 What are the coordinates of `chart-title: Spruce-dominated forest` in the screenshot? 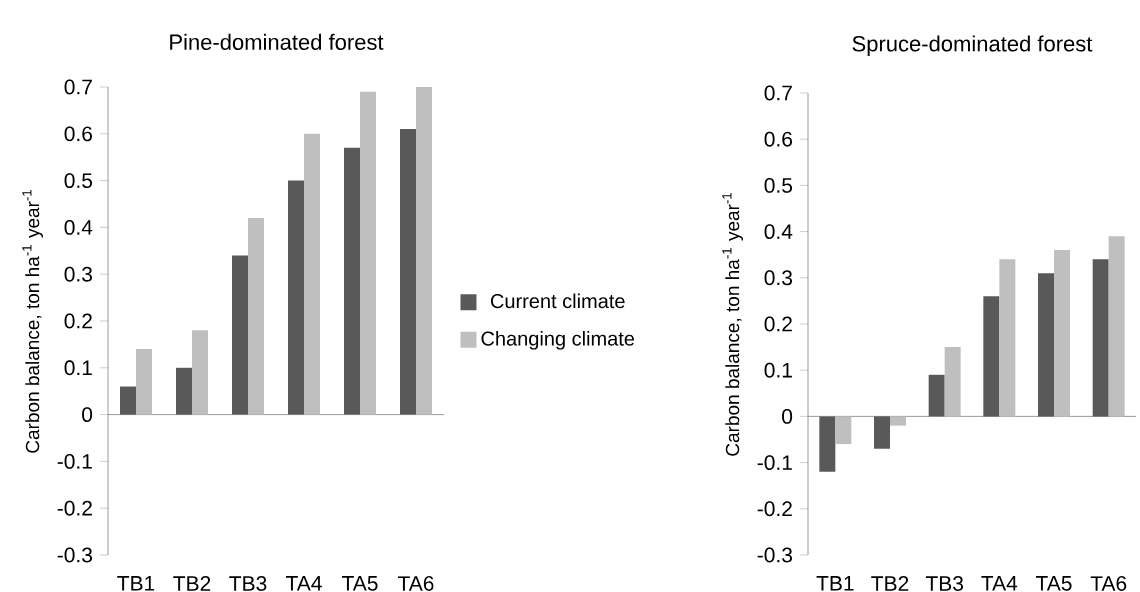 It's located at (972, 45).